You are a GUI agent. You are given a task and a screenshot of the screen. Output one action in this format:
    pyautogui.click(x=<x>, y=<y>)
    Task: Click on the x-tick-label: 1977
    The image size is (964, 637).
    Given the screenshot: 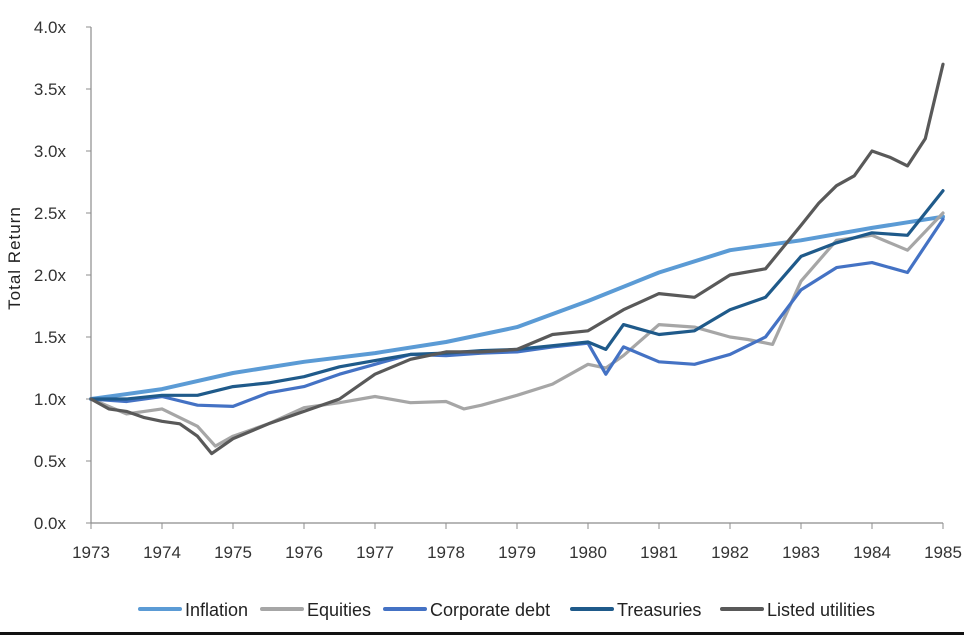 What is the action you would take?
    pyautogui.click(x=375, y=552)
    